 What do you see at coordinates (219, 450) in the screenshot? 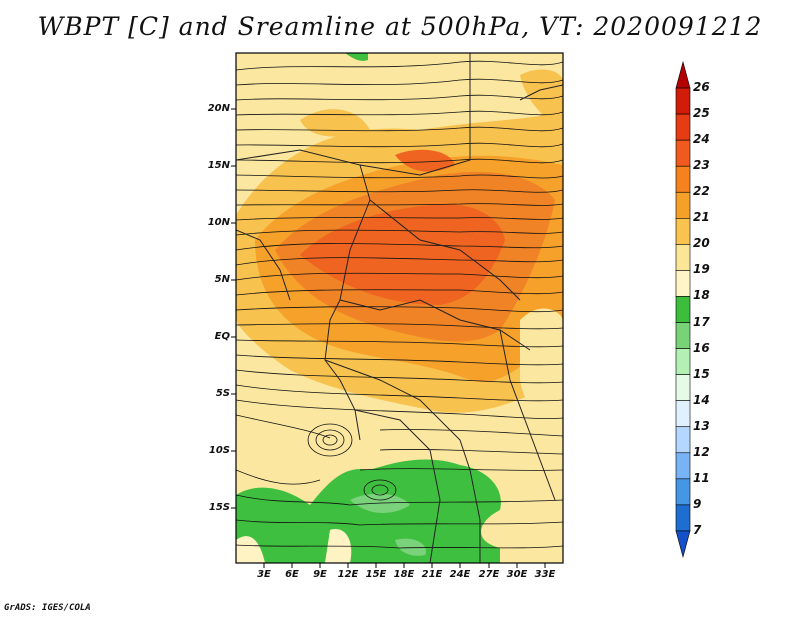
I see `lat-label-10S: 10S` at bounding box center [219, 450].